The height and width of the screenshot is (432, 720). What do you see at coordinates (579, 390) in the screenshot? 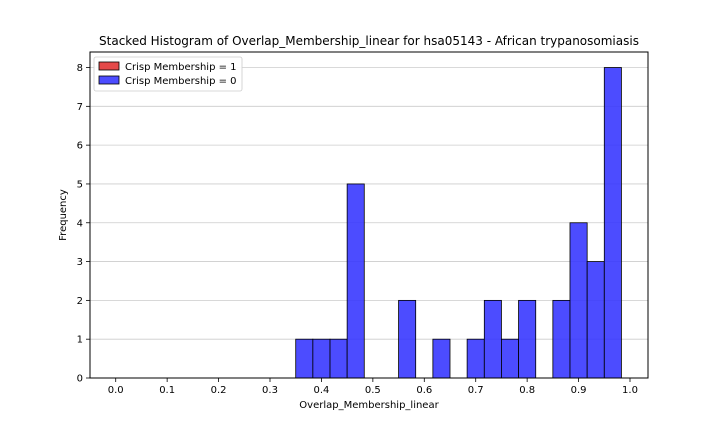
I see `x-tick-label: 0.9` at bounding box center [579, 390].